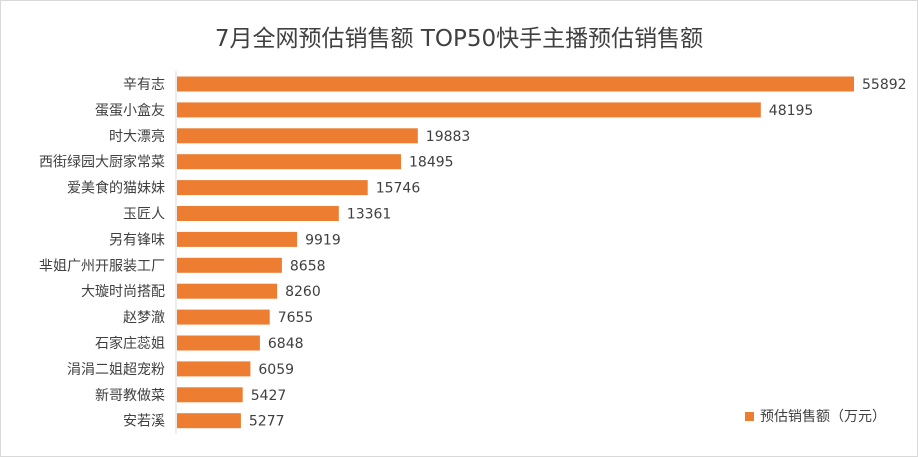  I want to click on category-label: 新哥教做菜, so click(130, 396).